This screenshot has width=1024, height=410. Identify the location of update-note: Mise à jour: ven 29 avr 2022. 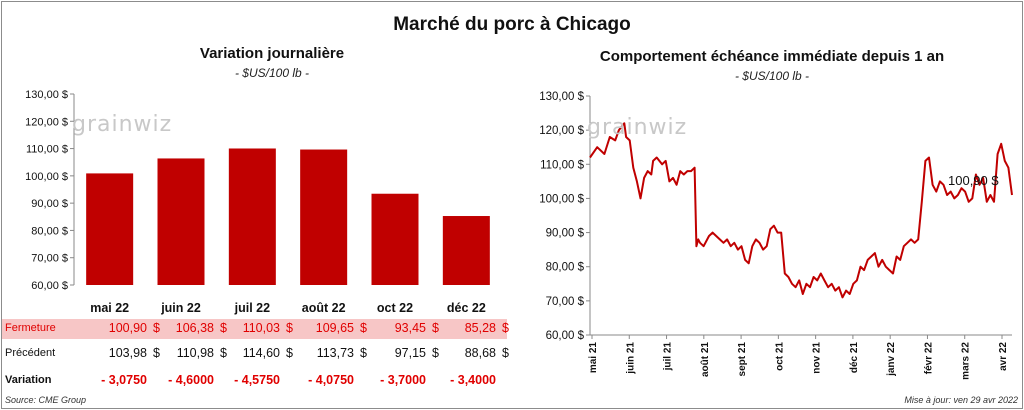
(961, 400).